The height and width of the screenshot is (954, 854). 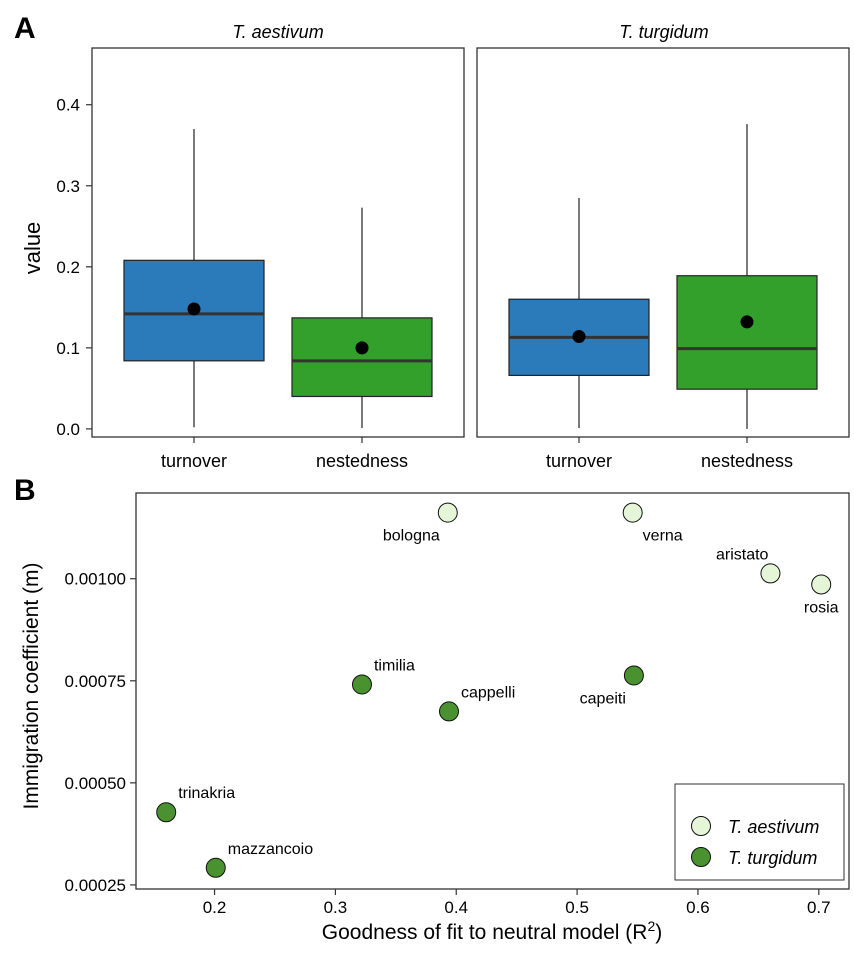 I want to click on legend-marker-turgidum, so click(x=701, y=857).